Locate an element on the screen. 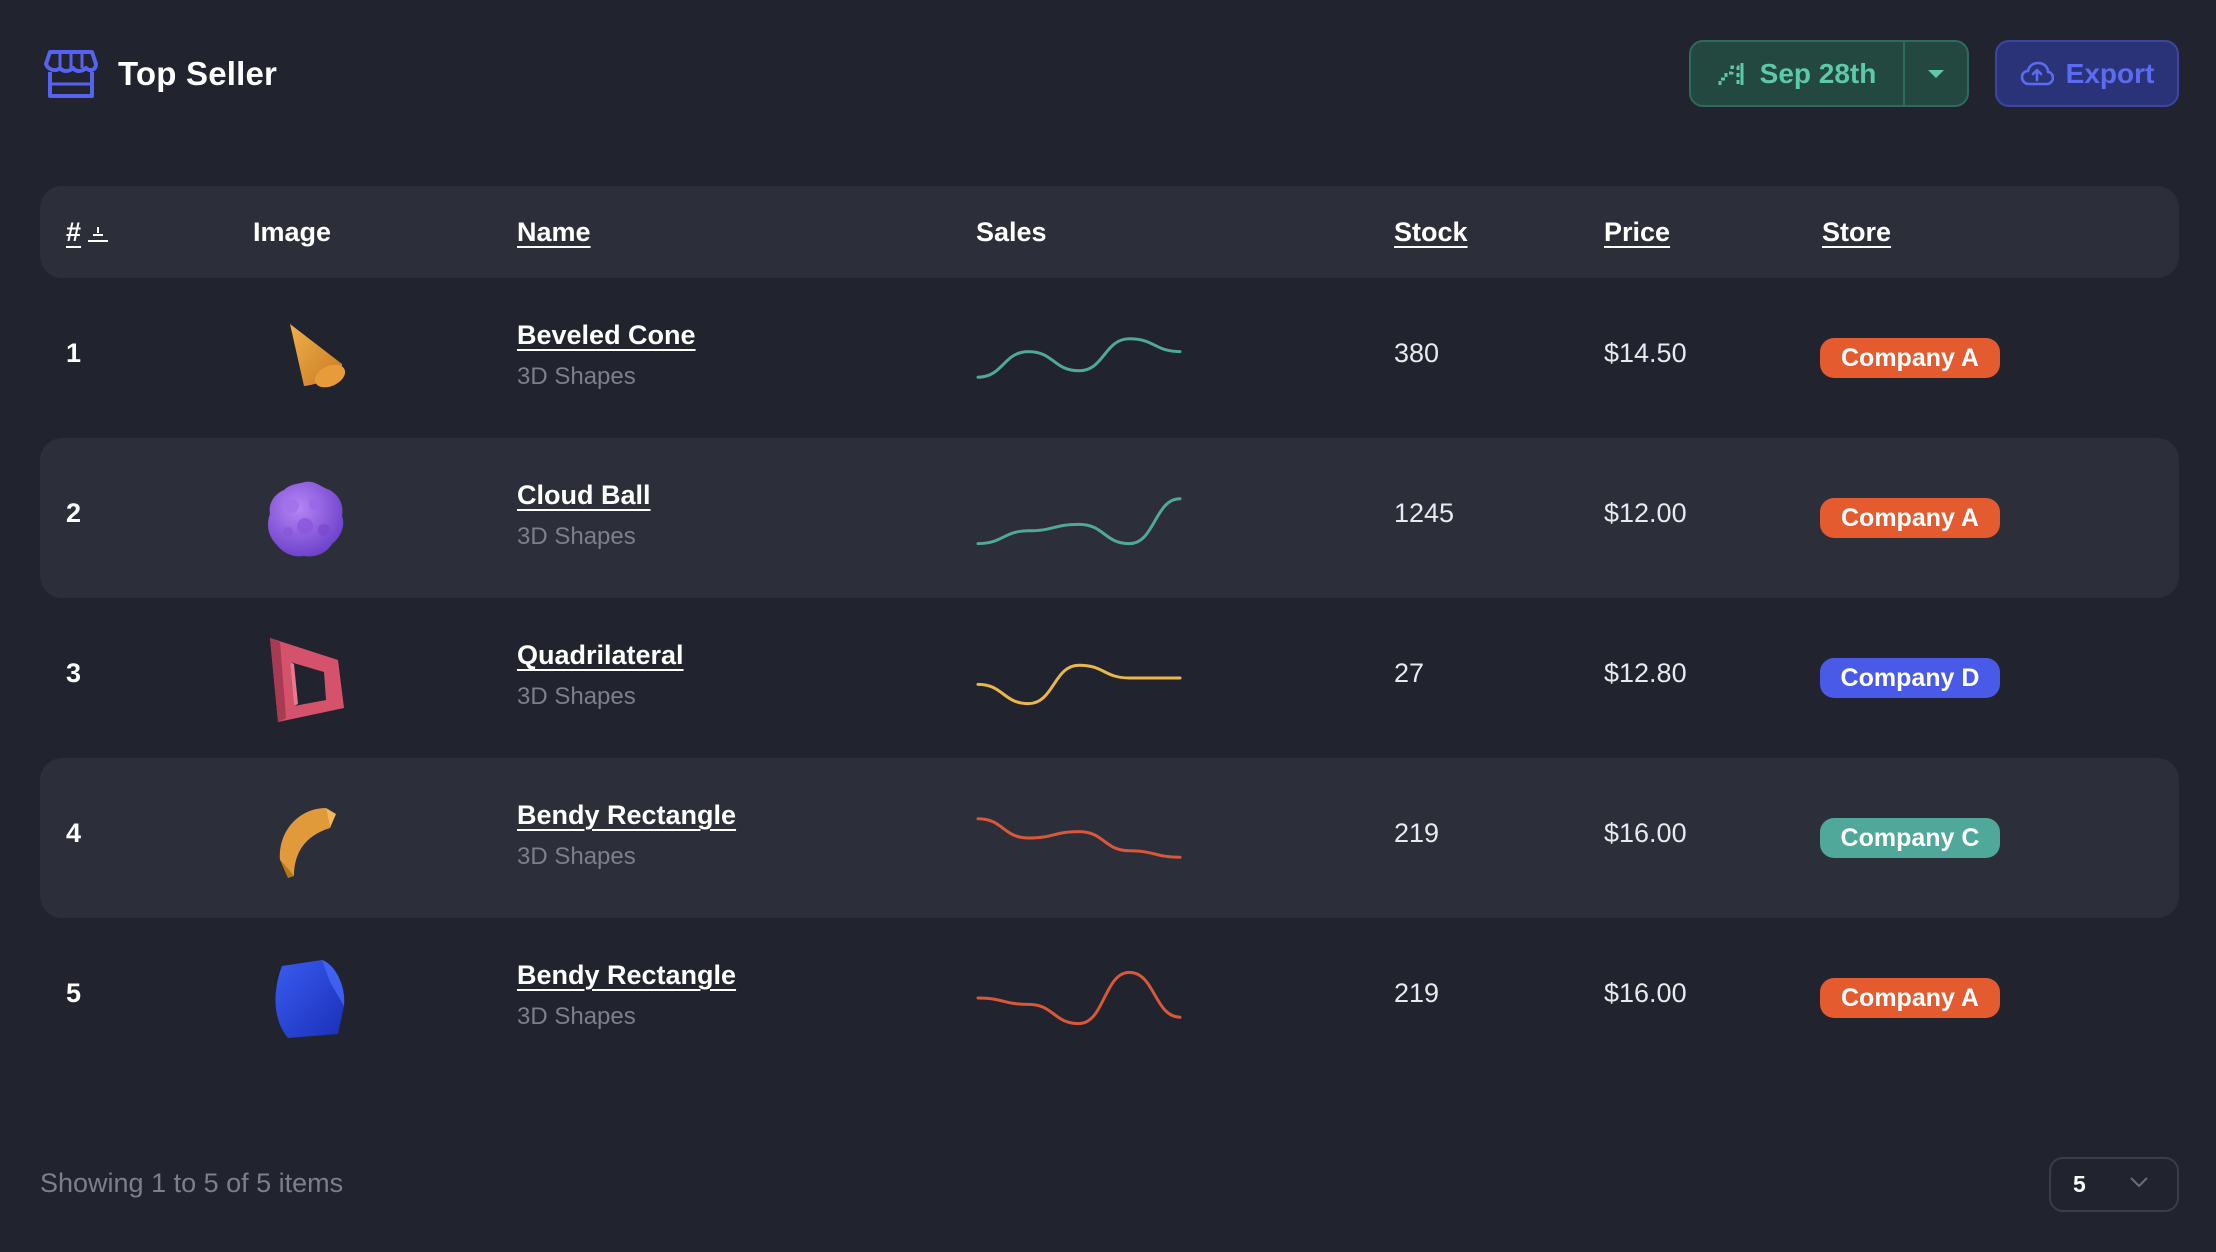 Image resolution: width=2216 pixels, height=1252 pixels. row-rank: 2 is located at coordinates (74, 513).